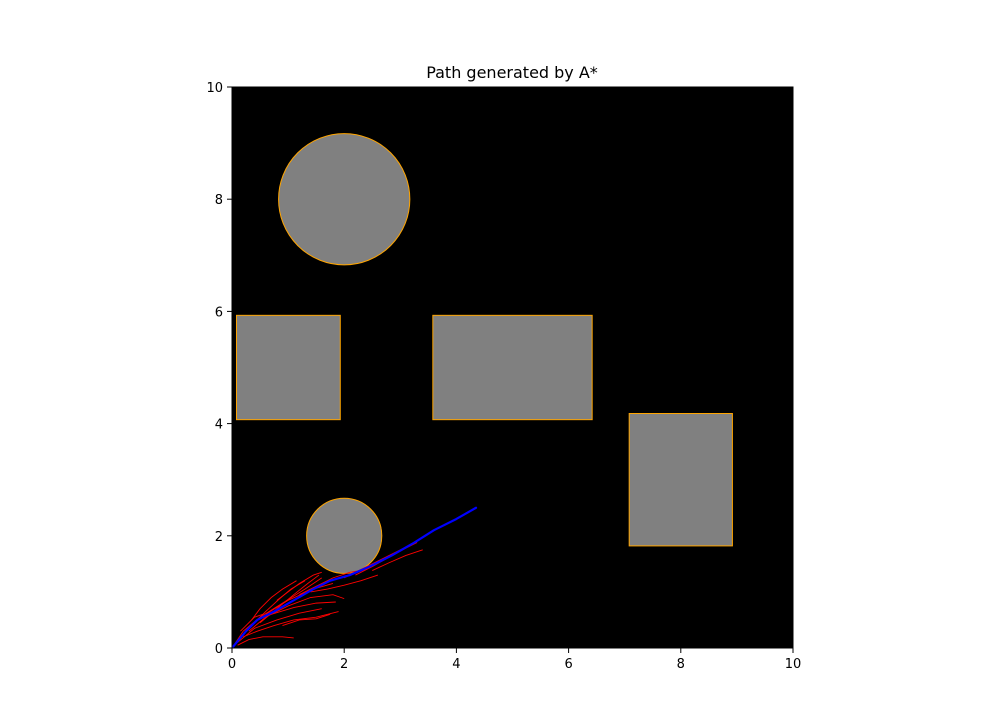 The height and width of the screenshot is (728, 1000). Describe the element at coordinates (219, 369) in the screenshot. I see `y-axis: 0 2 4 6 8 10` at that location.